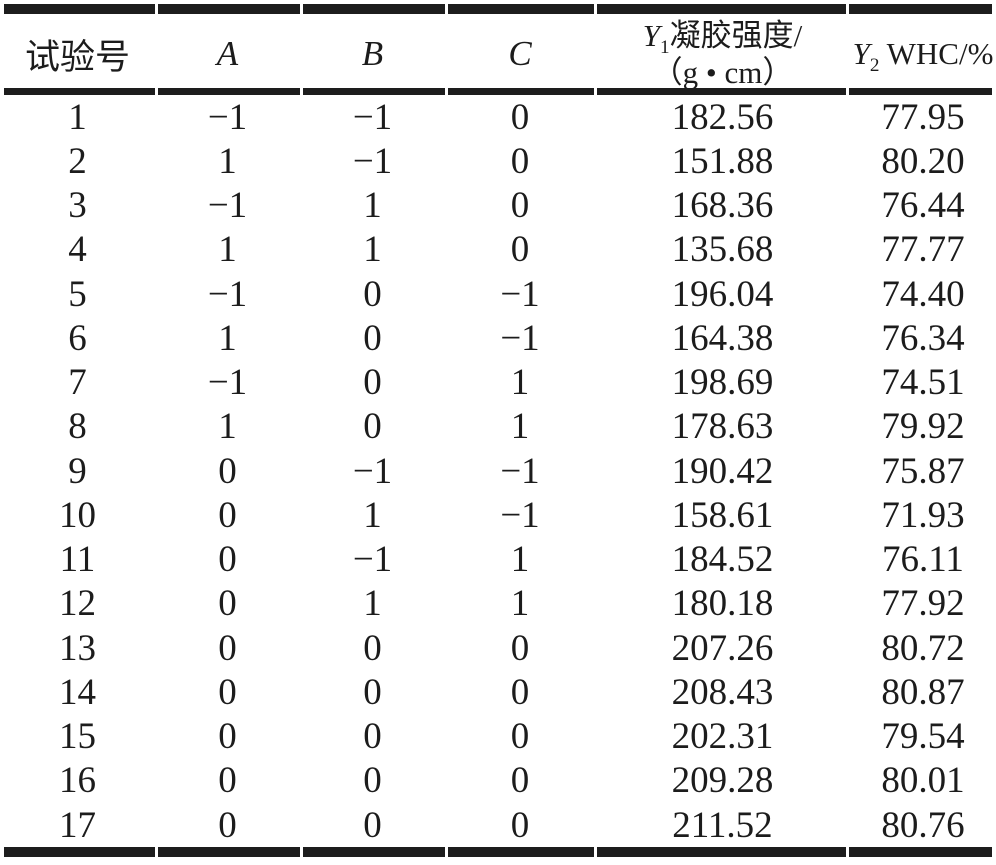  I want to click on cell-gel-strength: 208.43, so click(722, 692).